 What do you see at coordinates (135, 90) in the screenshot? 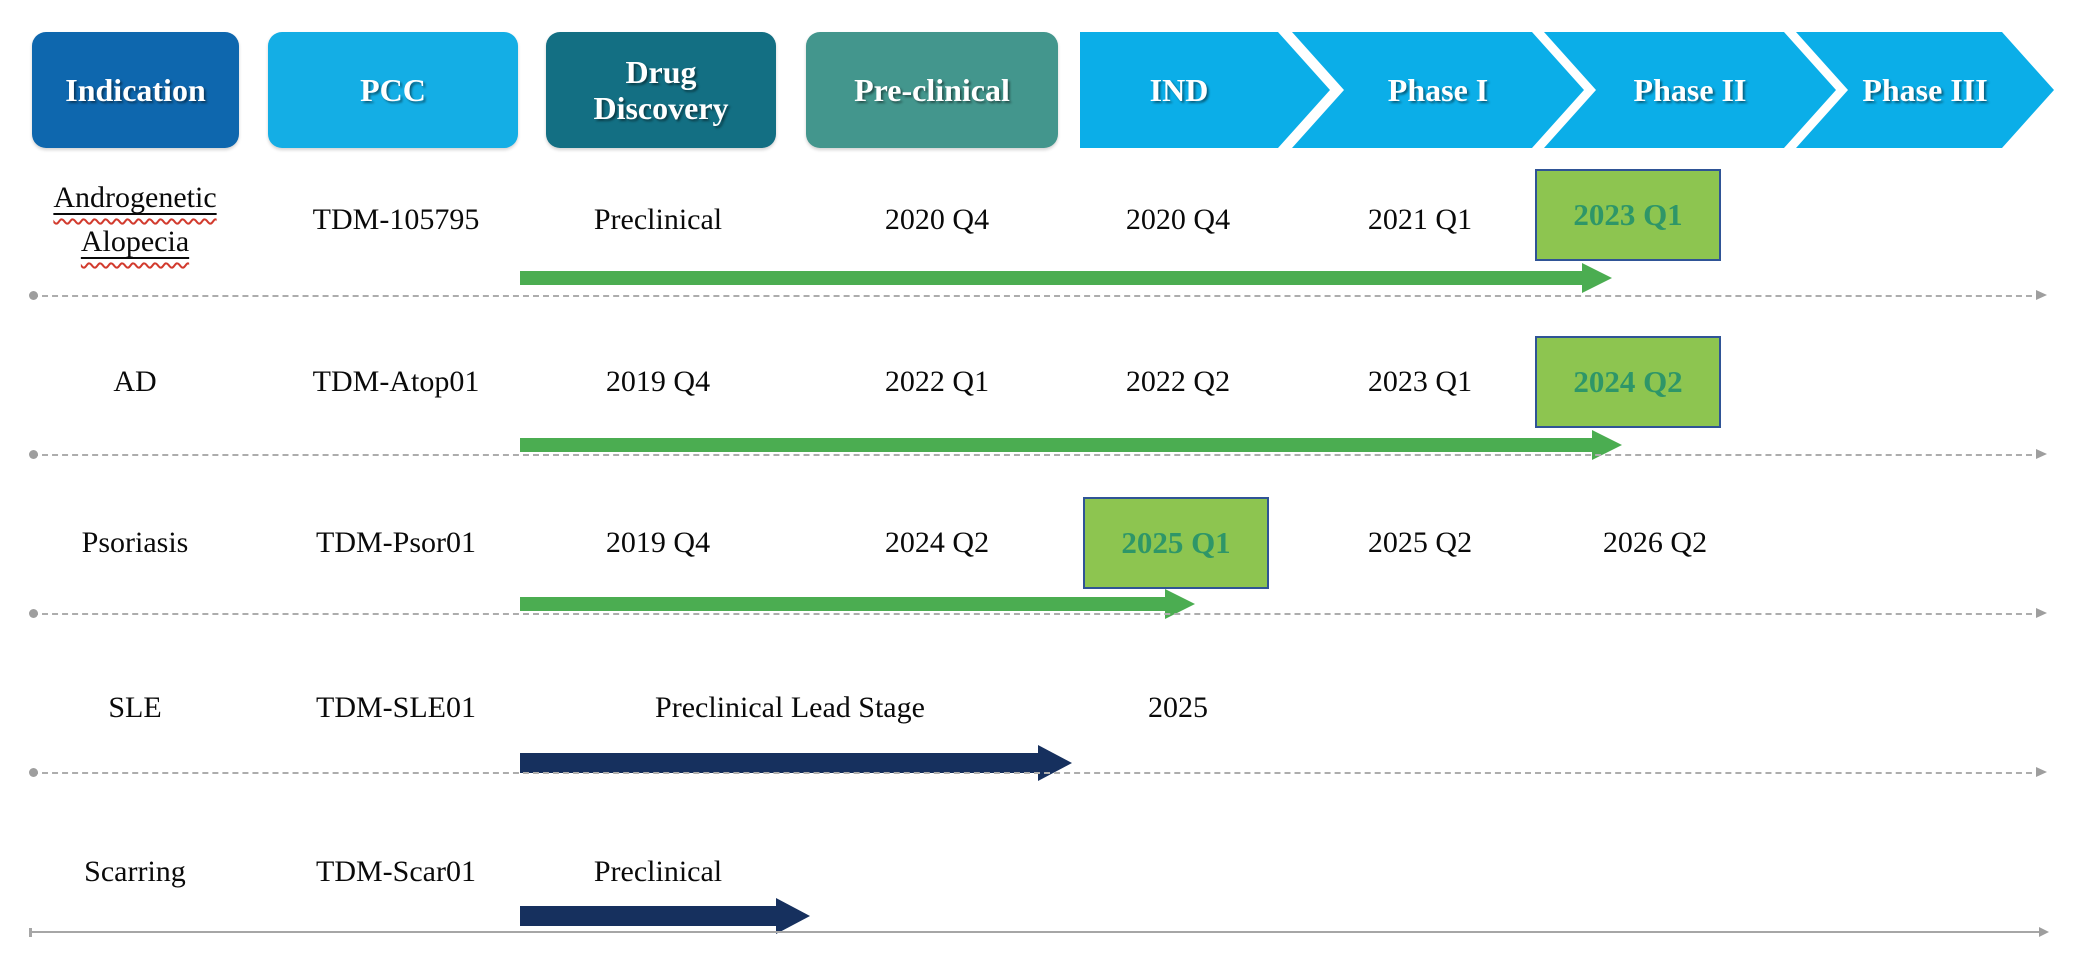
I see `stage-header-indication: Indication` at bounding box center [135, 90].